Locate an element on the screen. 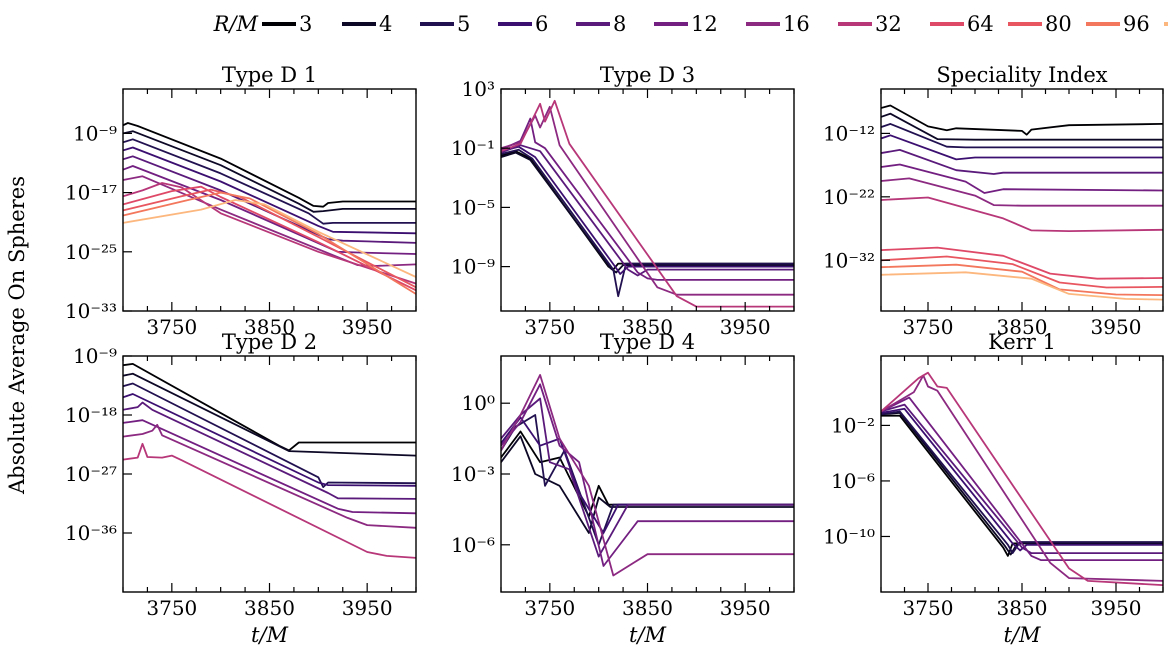  y-tick-label: 10⁻³³ is located at coordinates (91, 311).